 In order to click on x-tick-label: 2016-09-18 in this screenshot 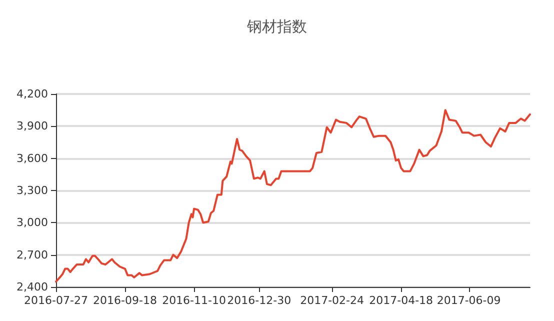, I will do `click(125, 300)`.